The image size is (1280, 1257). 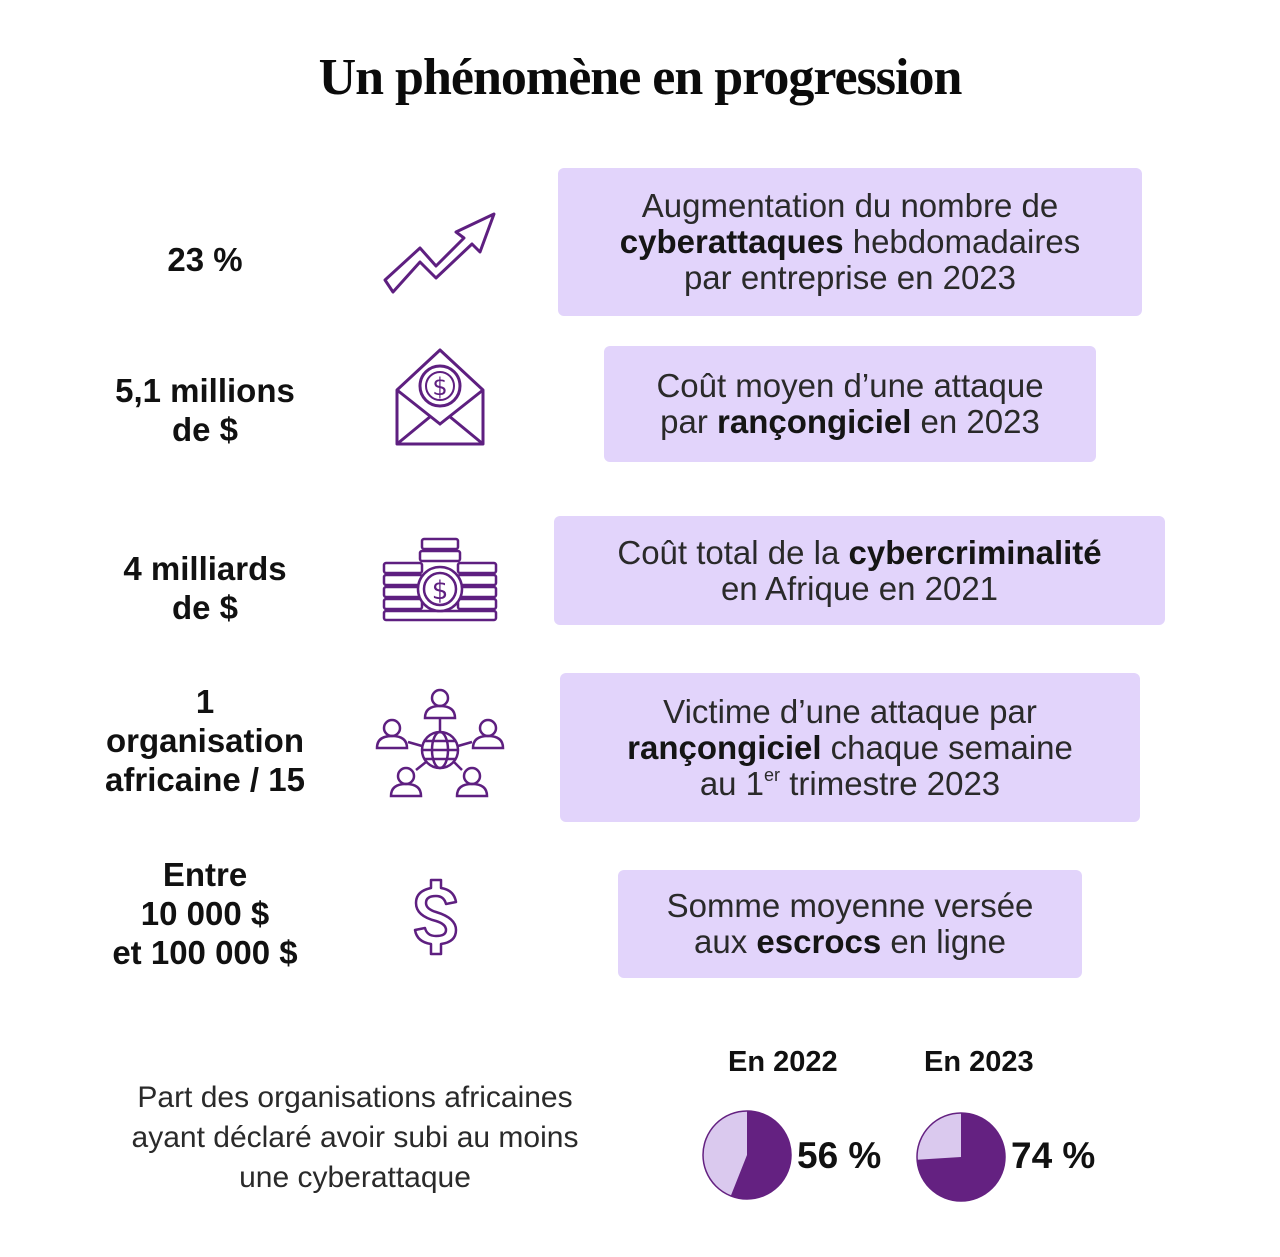 I want to click on network-globe-people-icon, so click(x=440, y=745).